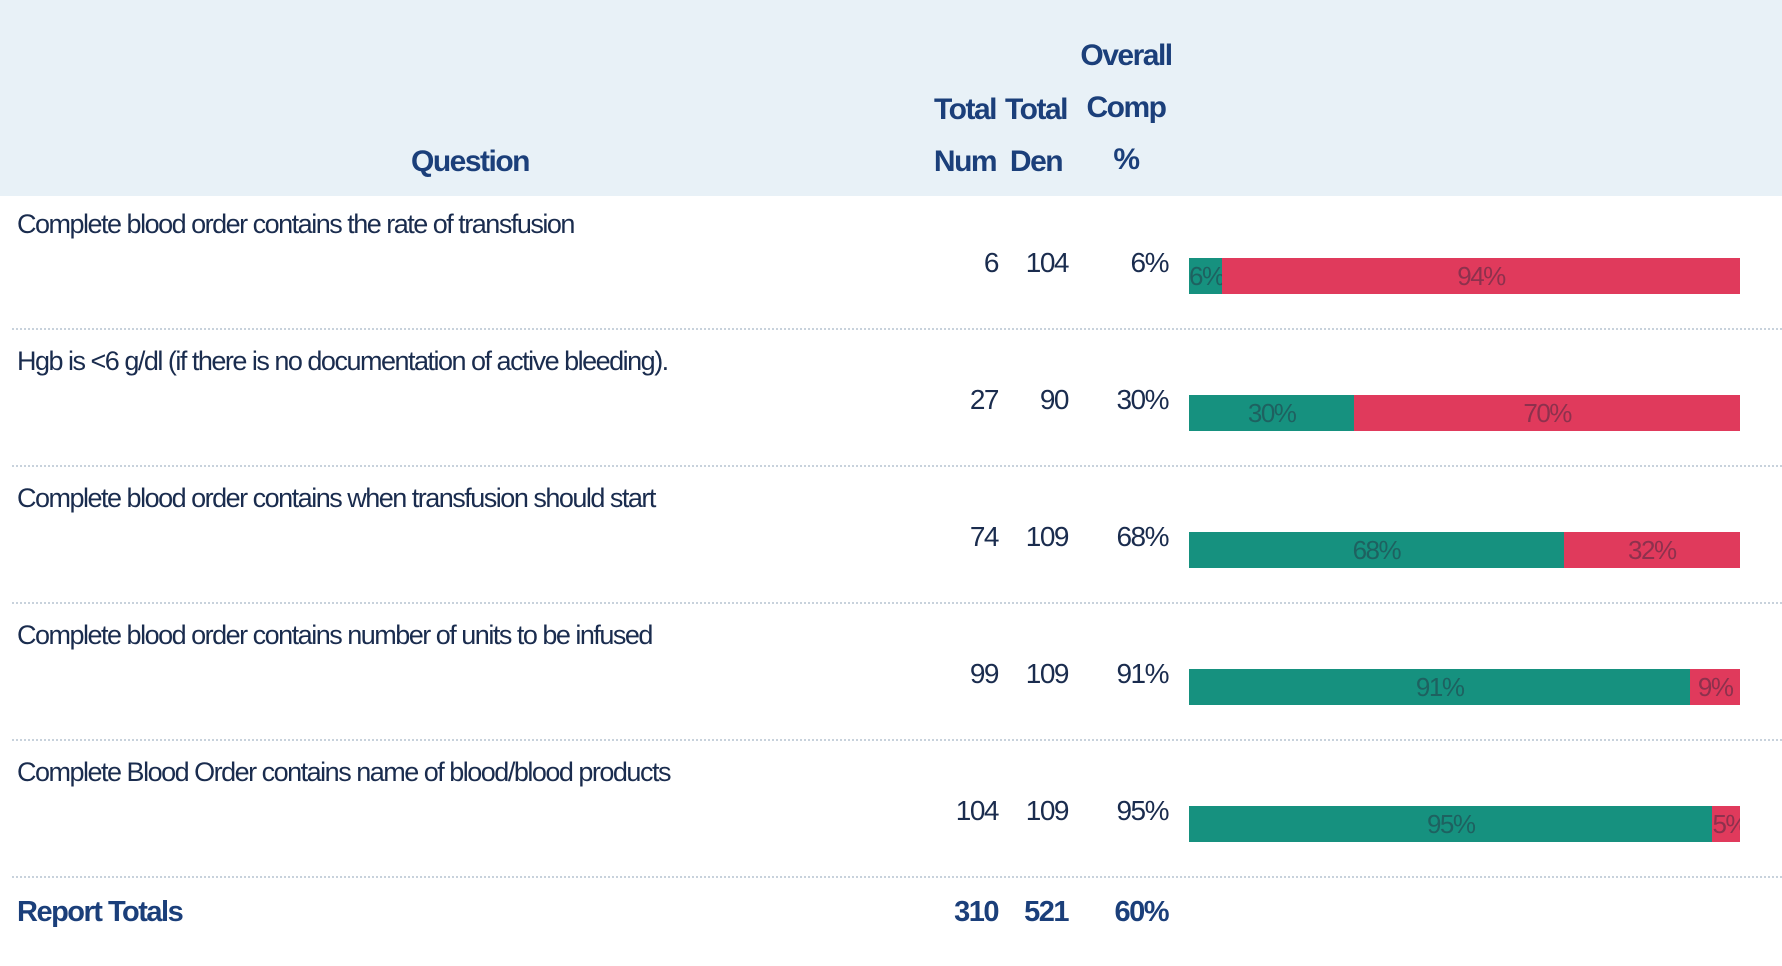 Image resolution: width=1782 pixels, height=966 pixels. I want to click on bar-segment: 30%, so click(1272, 413).